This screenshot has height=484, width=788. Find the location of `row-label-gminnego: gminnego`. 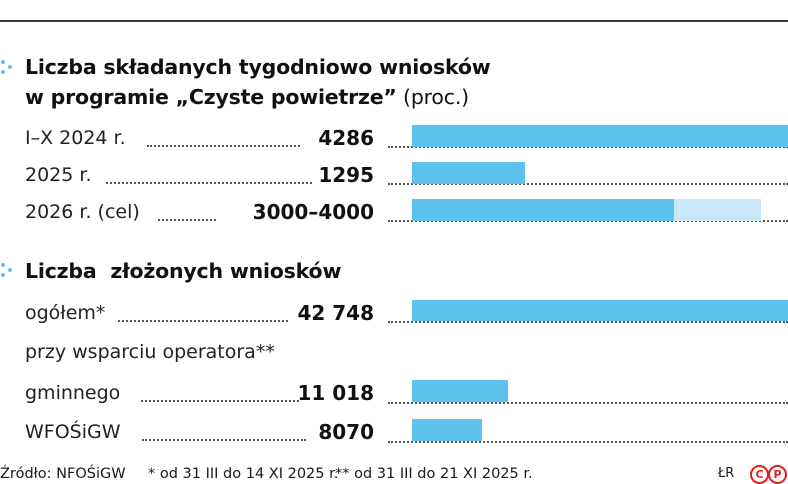

row-label-gminnego: gminnego is located at coordinates (73, 393).